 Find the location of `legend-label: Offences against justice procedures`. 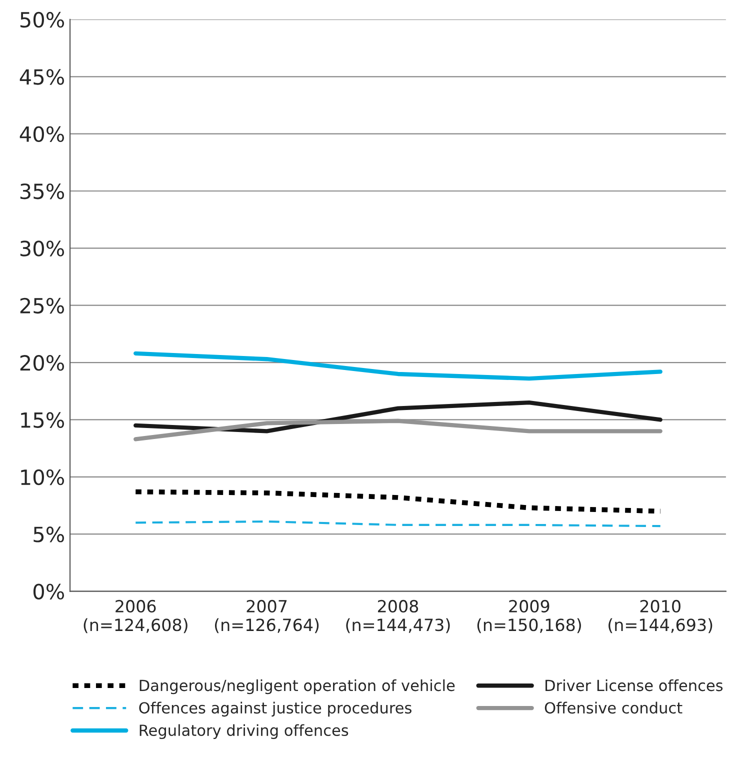

legend-label: Offences against justice procedures is located at coordinates (275, 709).